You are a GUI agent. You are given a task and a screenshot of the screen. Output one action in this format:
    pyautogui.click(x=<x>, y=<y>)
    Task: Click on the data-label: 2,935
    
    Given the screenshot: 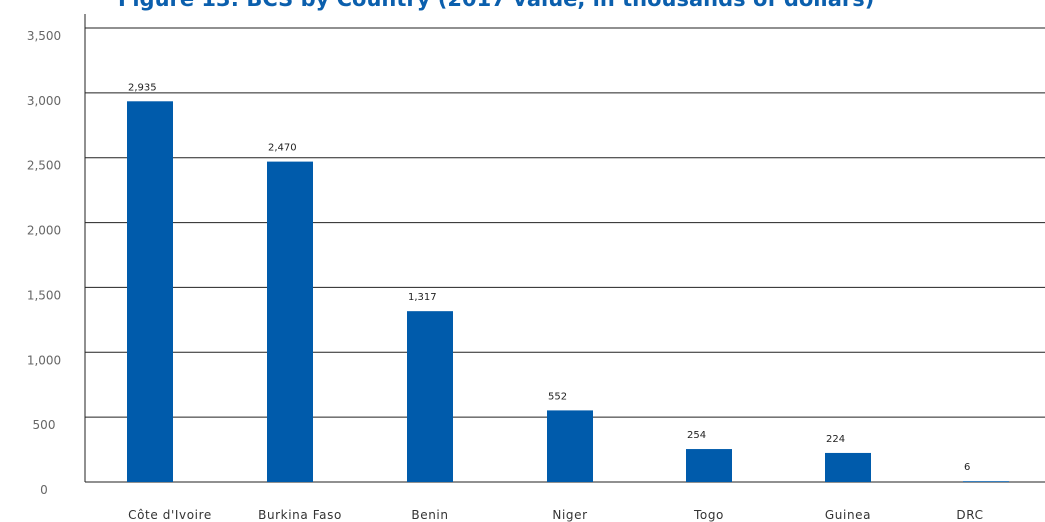 What is the action you would take?
    pyautogui.click(x=142, y=87)
    